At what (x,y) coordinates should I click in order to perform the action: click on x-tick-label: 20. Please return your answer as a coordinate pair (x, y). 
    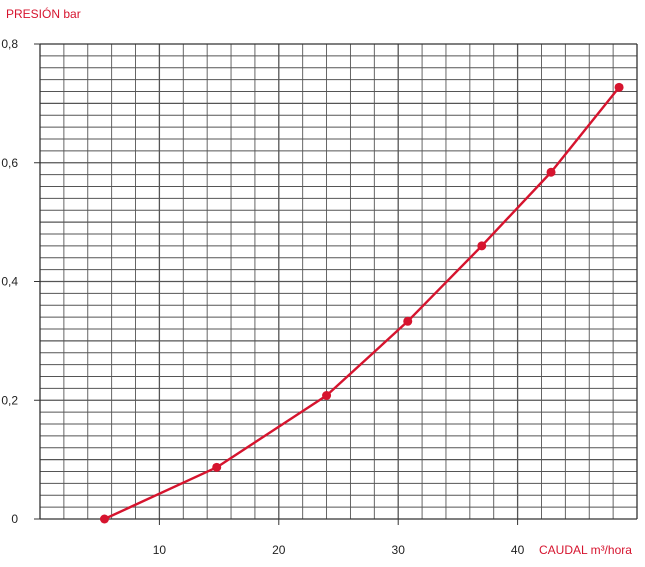
    Looking at the image, I should click on (279, 550).